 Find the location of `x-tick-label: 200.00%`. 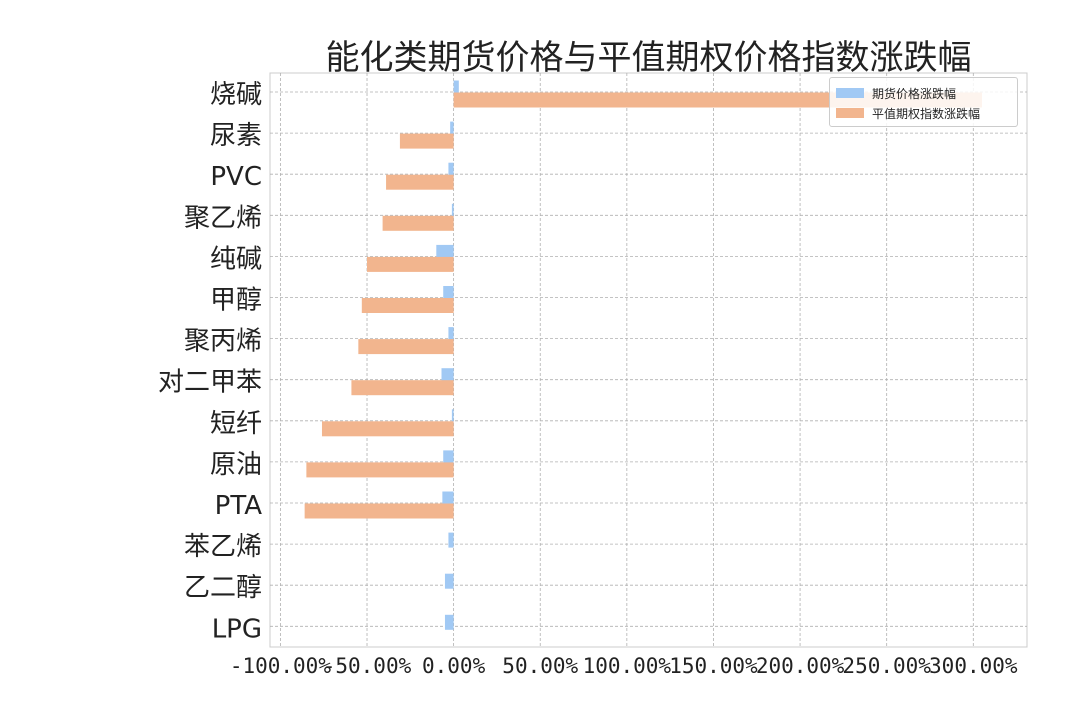

x-tick-label: 200.00% is located at coordinates (800, 666).